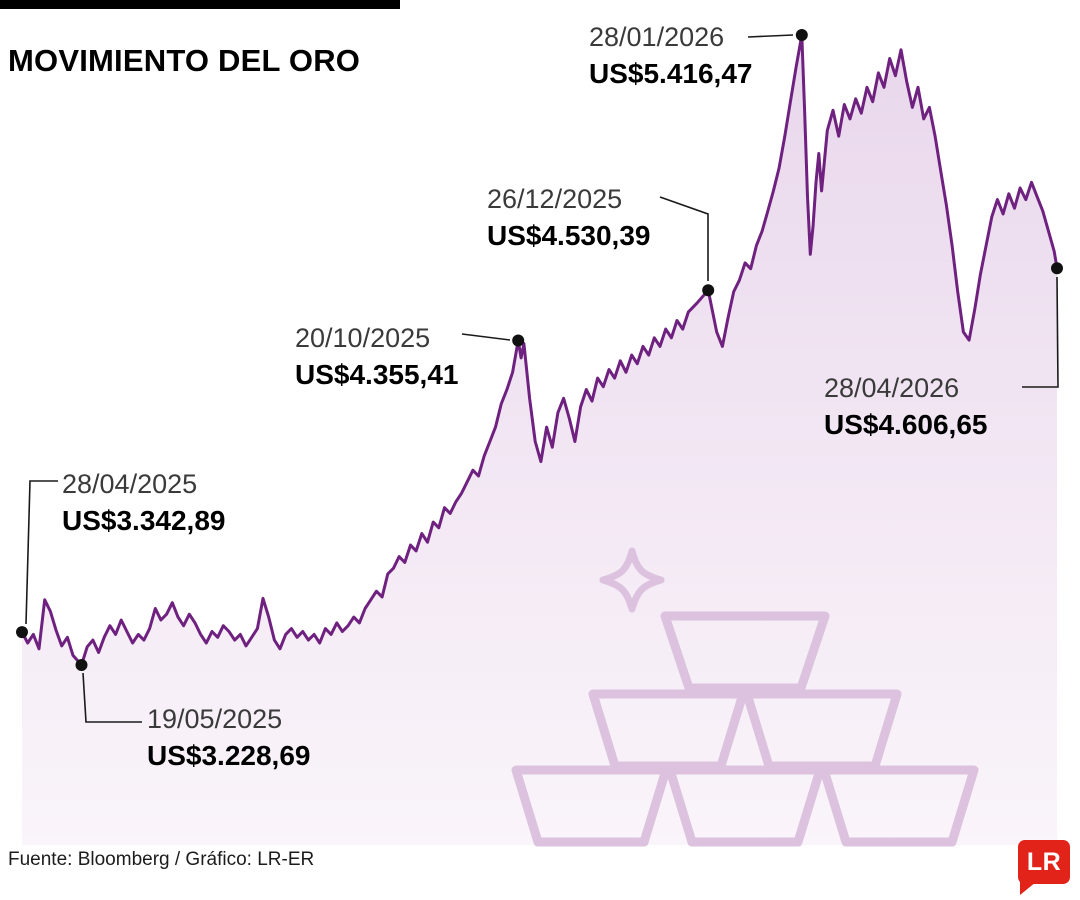 The width and height of the screenshot is (1080, 900). Describe the element at coordinates (229, 755) in the screenshot. I see `annotation-price: US$3.228,69` at that location.